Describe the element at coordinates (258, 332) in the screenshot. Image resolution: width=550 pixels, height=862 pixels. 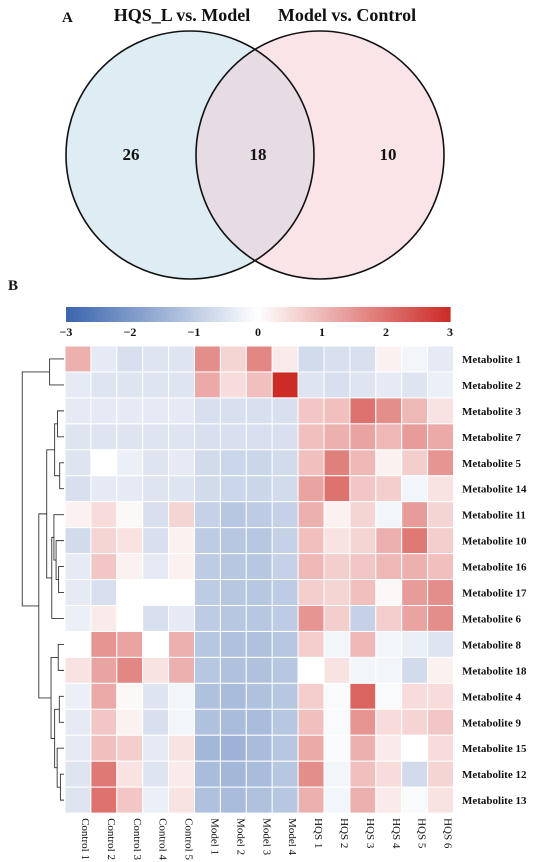
I see `colorbar-tick-label: 0` at that location.